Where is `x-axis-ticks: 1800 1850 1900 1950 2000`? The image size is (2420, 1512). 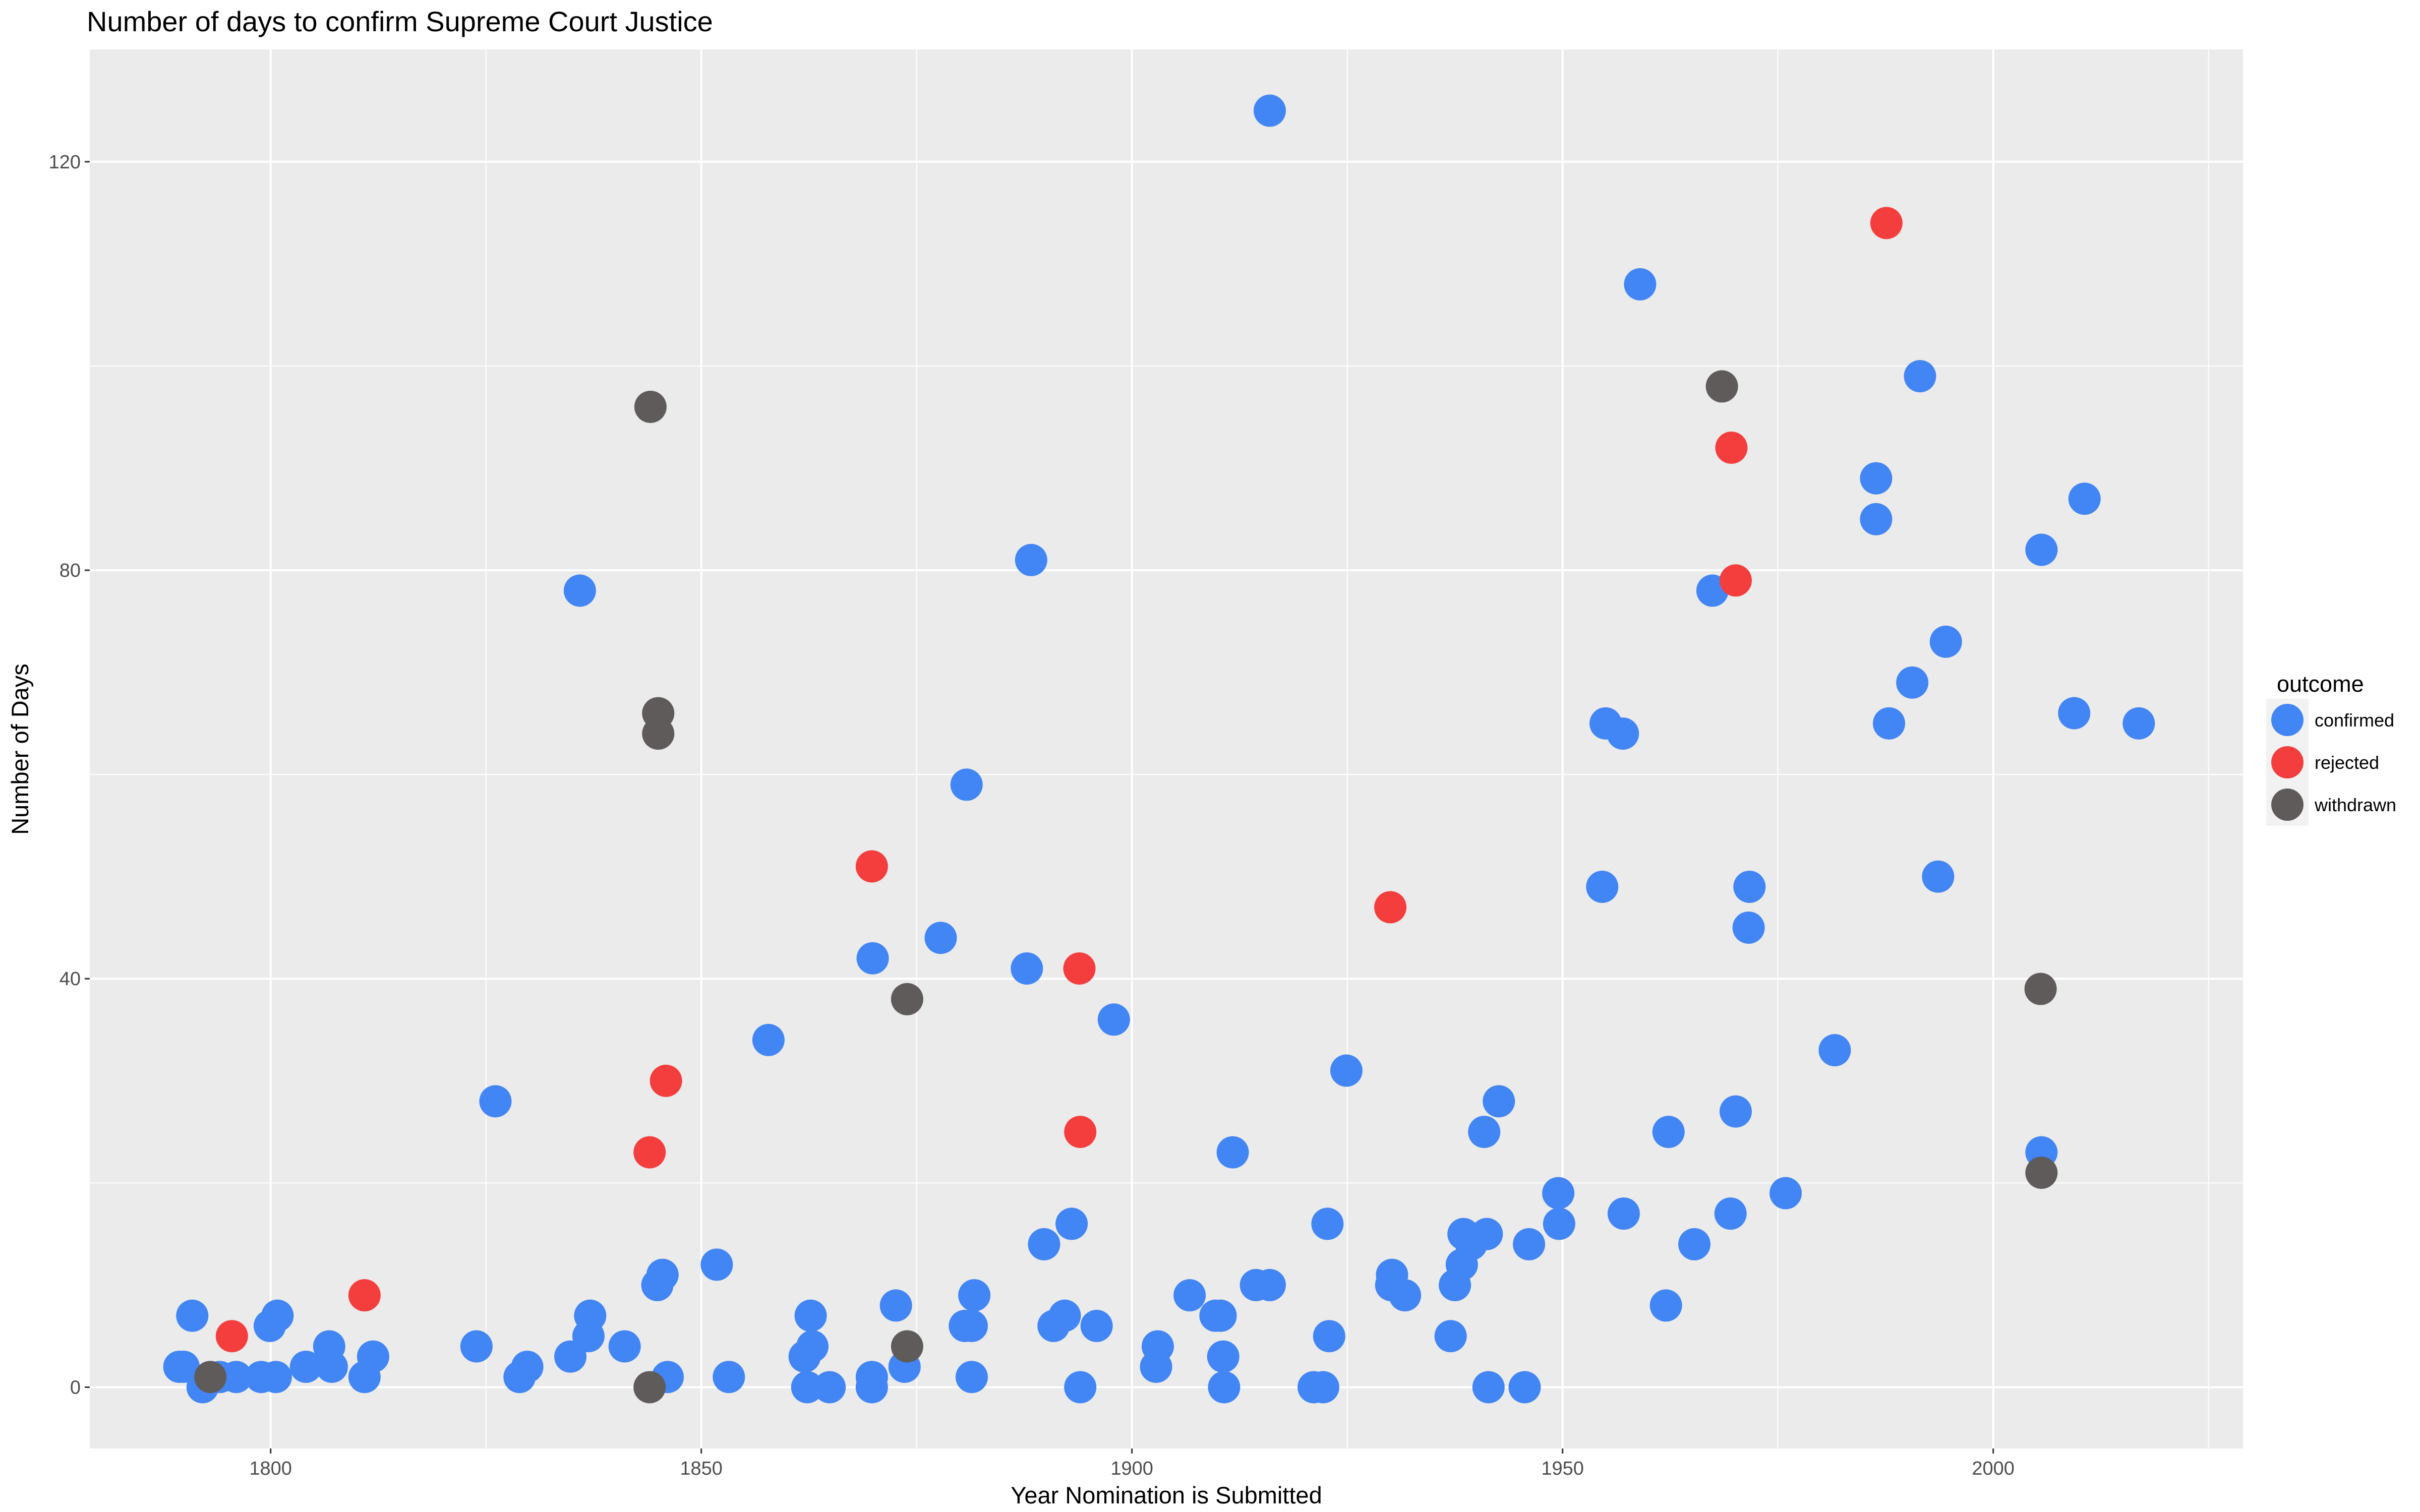
x-axis-ticks: 1800 1850 1900 1950 2000 is located at coordinates (1132, 1463).